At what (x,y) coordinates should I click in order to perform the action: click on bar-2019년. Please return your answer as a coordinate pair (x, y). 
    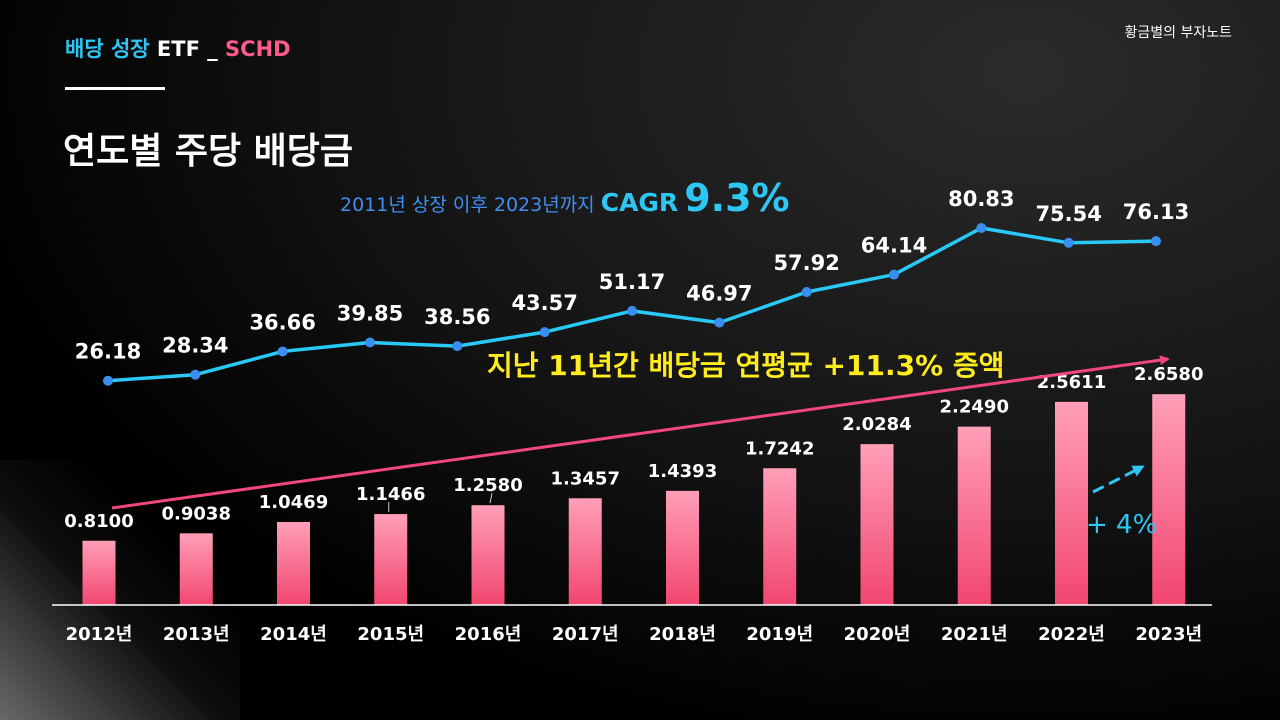
    Looking at the image, I should click on (780, 536).